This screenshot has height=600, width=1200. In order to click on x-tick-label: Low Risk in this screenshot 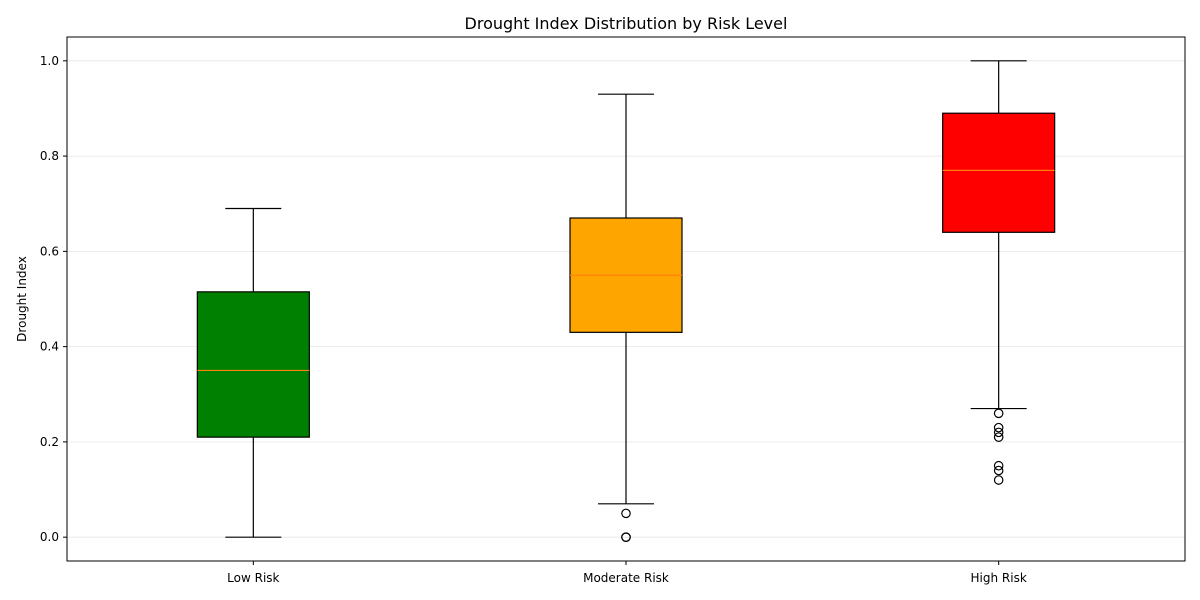, I will do `click(253, 578)`.